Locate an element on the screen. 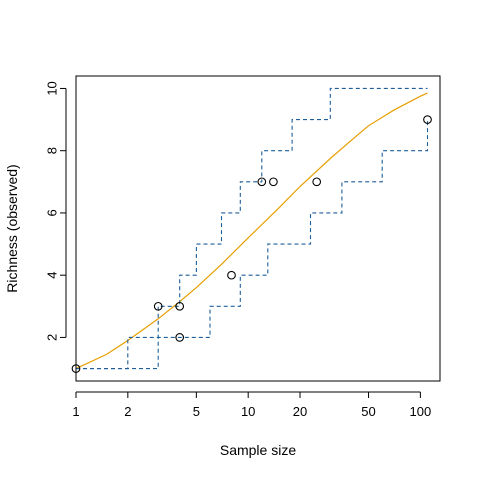  x-tick-label: 5 is located at coordinates (196, 411).